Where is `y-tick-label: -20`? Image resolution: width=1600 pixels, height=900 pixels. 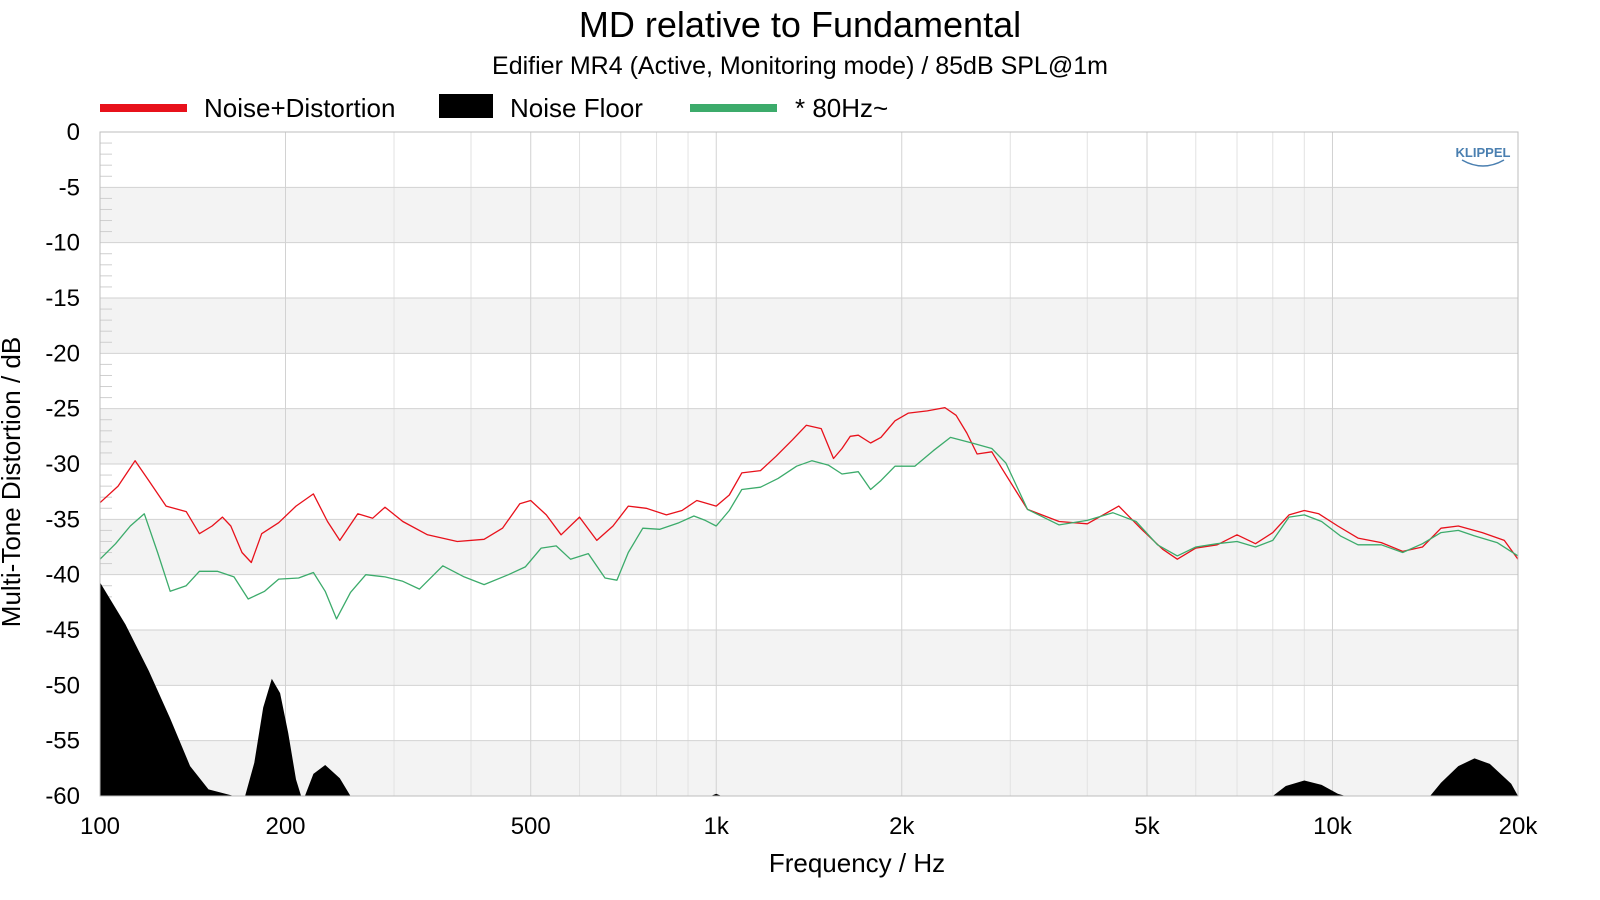 y-tick-label: -20 is located at coordinates (62, 353).